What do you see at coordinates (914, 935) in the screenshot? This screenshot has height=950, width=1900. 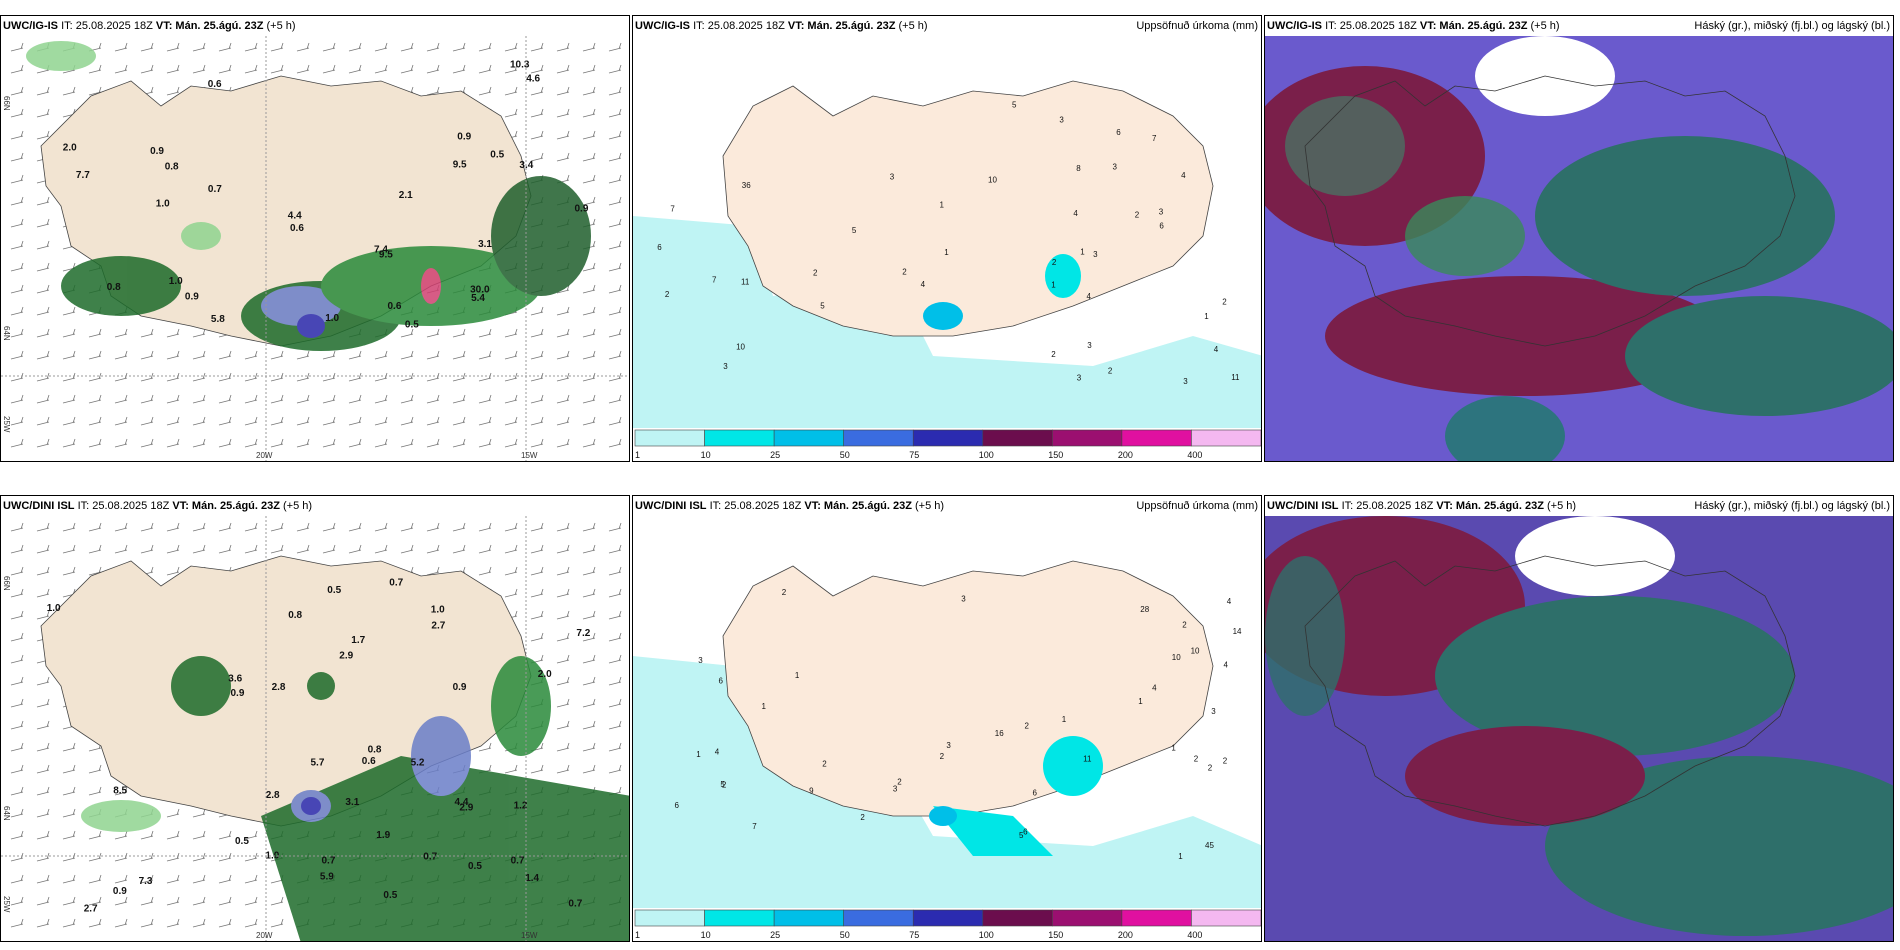 I see `colorbar-tick-label: 75` at bounding box center [914, 935].